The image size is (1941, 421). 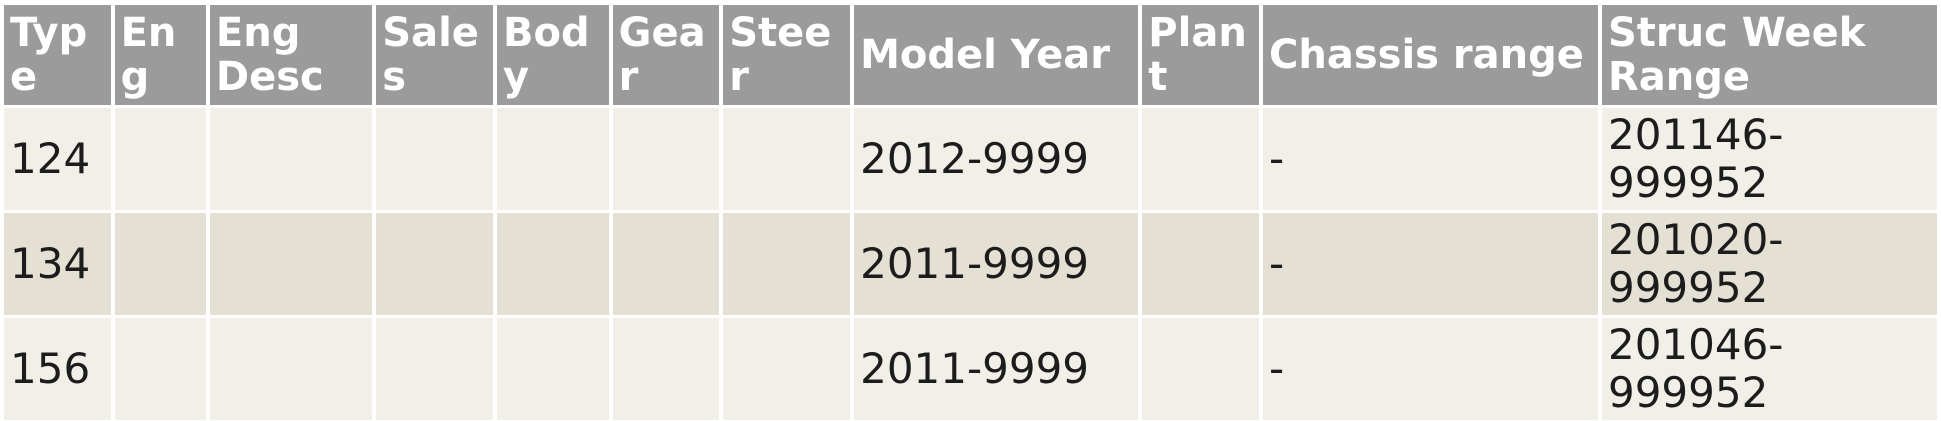 What do you see at coordinates (57, 159) in the screenshot?
I see `cell-type: 124` at bounding box center [57, 159].